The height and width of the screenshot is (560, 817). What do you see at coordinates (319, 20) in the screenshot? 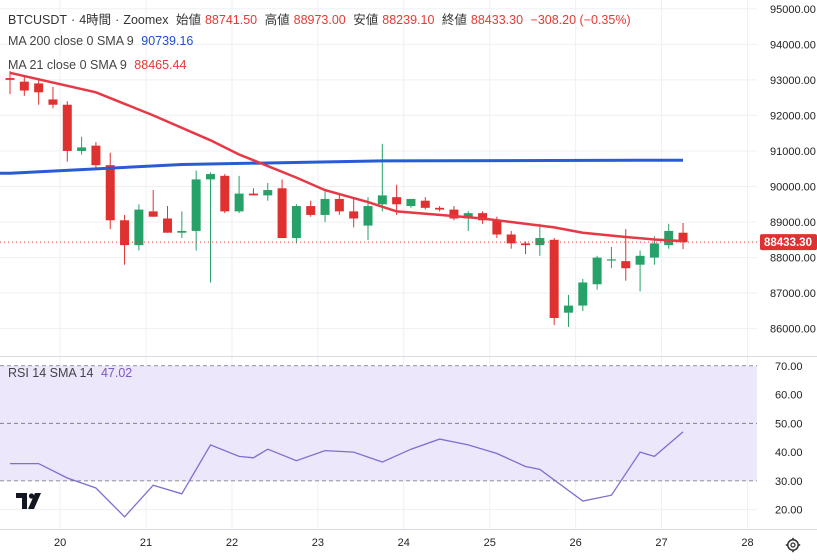
I see `high-value: 88973.00` at bounding box center [319, 20].